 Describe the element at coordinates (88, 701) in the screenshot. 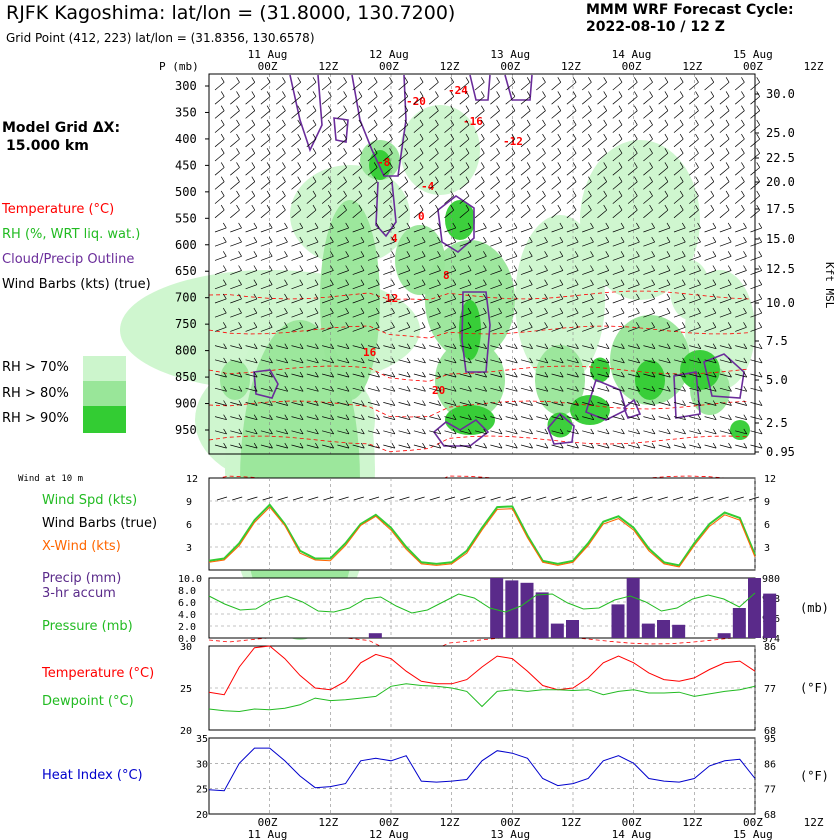

I see `legend-dewpoint: Dewpoint (°C)` at that location.